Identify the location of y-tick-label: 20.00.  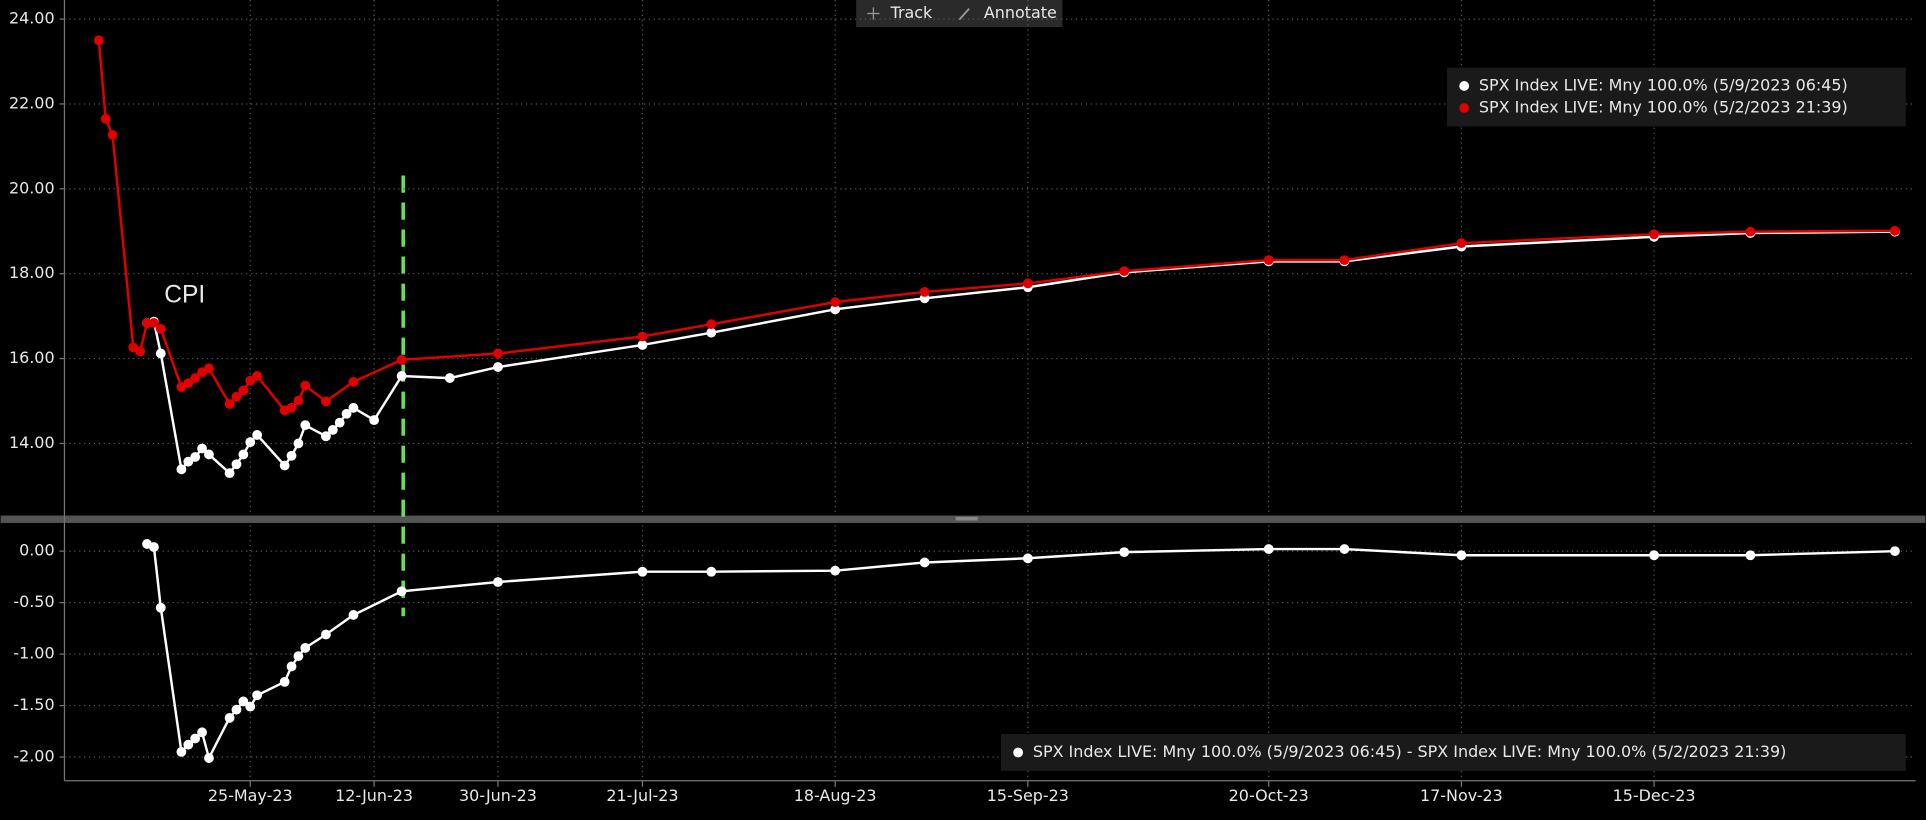
(32, 187).